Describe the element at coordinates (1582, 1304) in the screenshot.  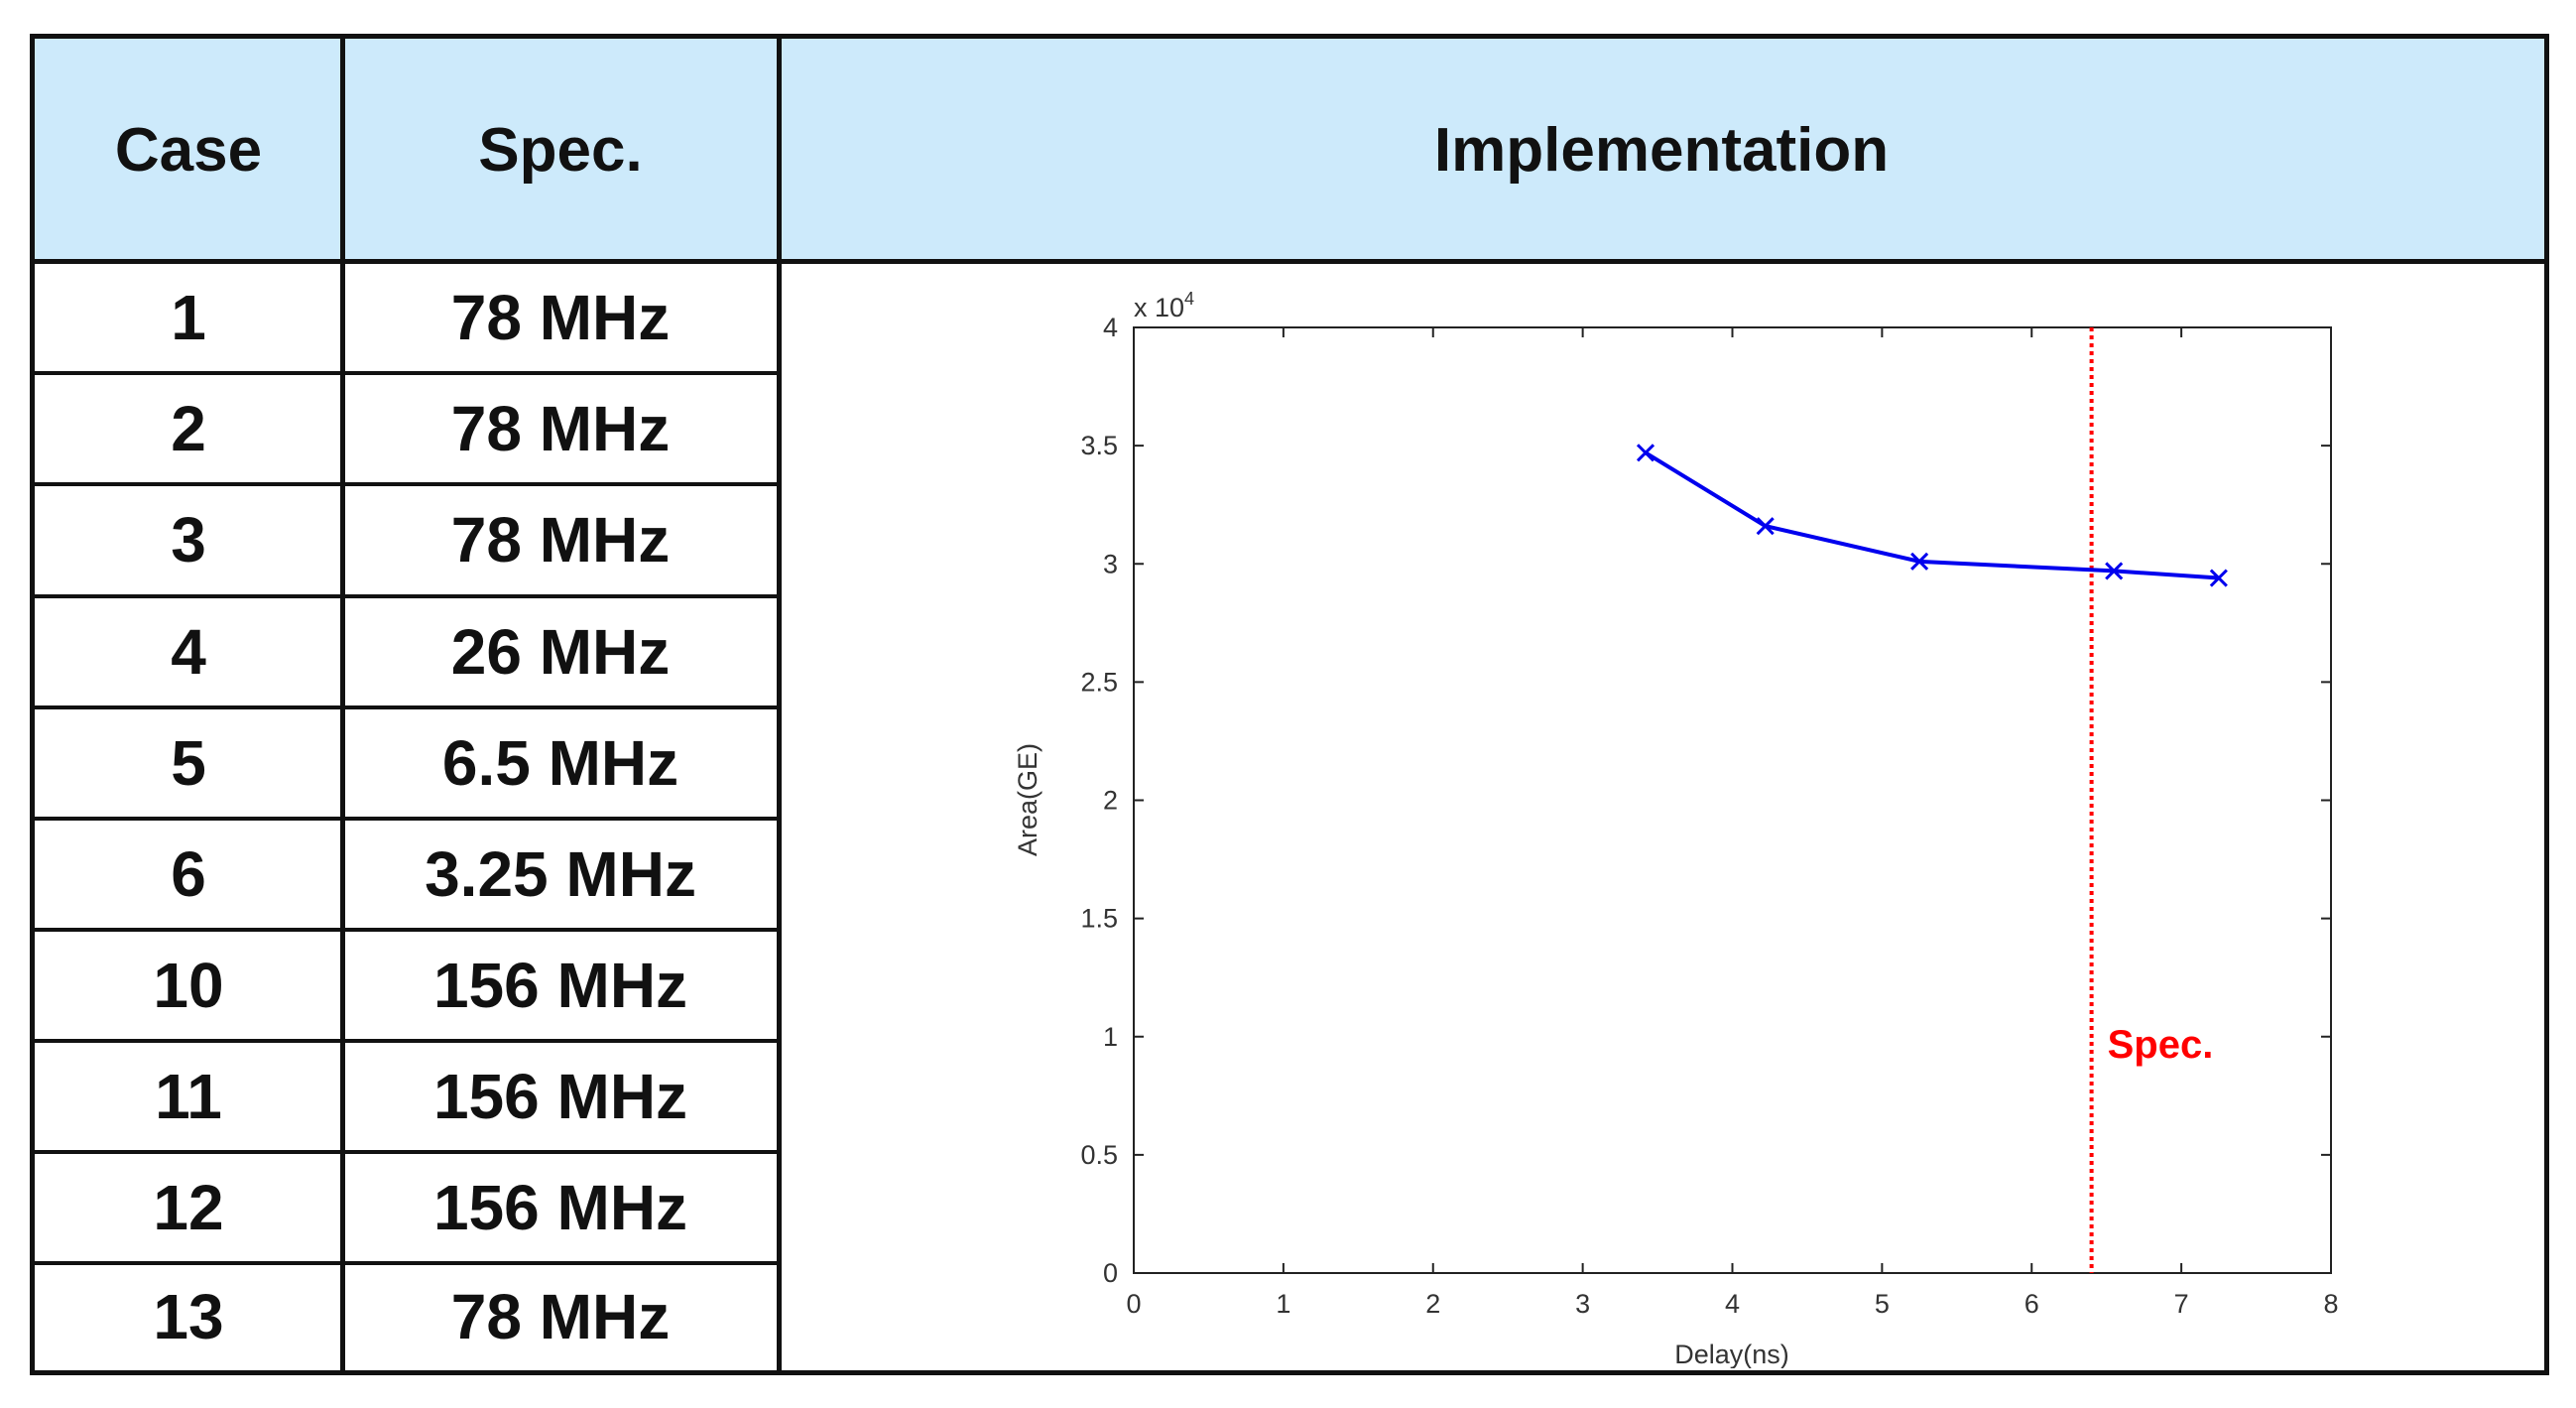
I see `x-tick-label: 3` at that location.